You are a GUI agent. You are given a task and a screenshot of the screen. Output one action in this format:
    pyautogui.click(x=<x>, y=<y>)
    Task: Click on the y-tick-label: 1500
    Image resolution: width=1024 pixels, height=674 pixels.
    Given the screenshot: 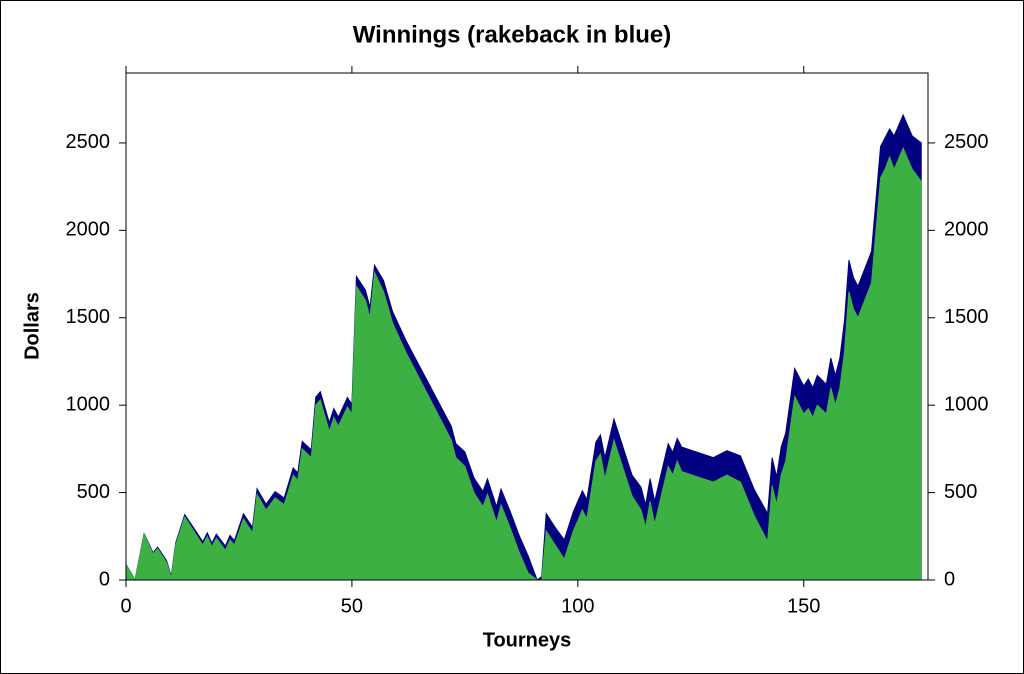 What is the action you would take?
    pyautogui.click(x=88, y=317)
    